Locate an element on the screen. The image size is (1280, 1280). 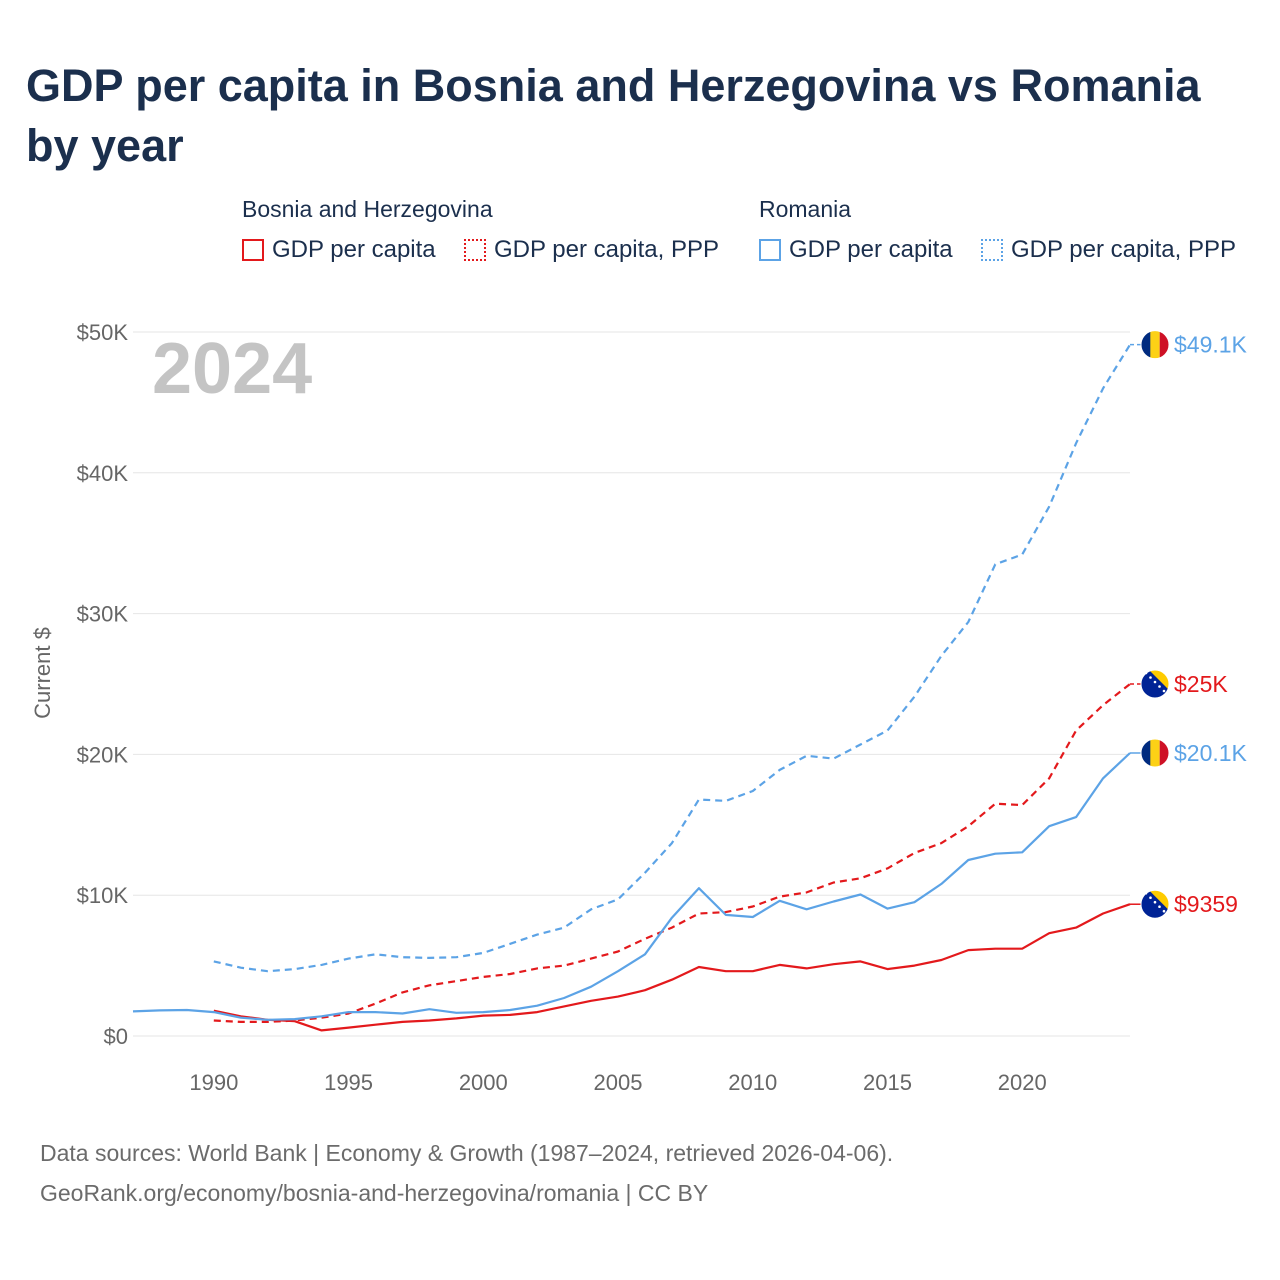
x-axis: 1990 1995 2000 2005 2010 2015 2020 is located at coordinates (617, 1082).